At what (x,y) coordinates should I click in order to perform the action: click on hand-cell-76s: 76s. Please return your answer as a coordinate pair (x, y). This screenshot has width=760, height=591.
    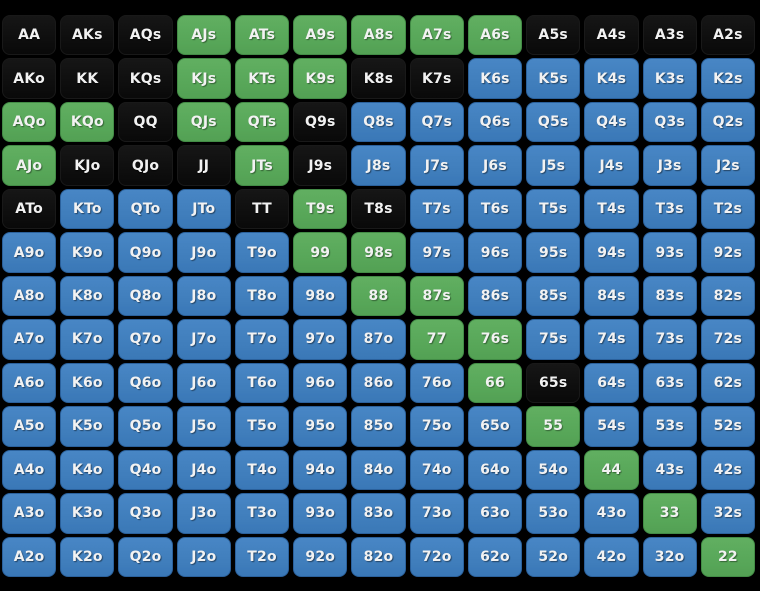
    Looking at the image, I should click on (495, 339).